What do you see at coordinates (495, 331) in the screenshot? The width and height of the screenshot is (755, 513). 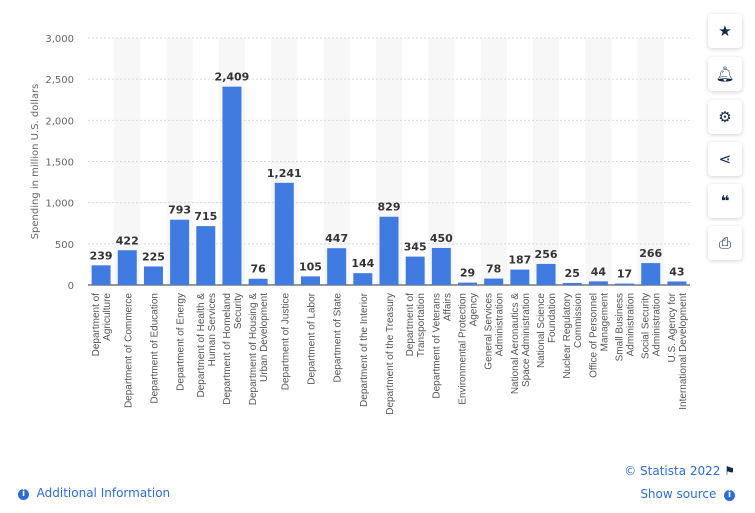 I see `x-tick-label: General ServicesAdministration` at bounding box center [495, 331].